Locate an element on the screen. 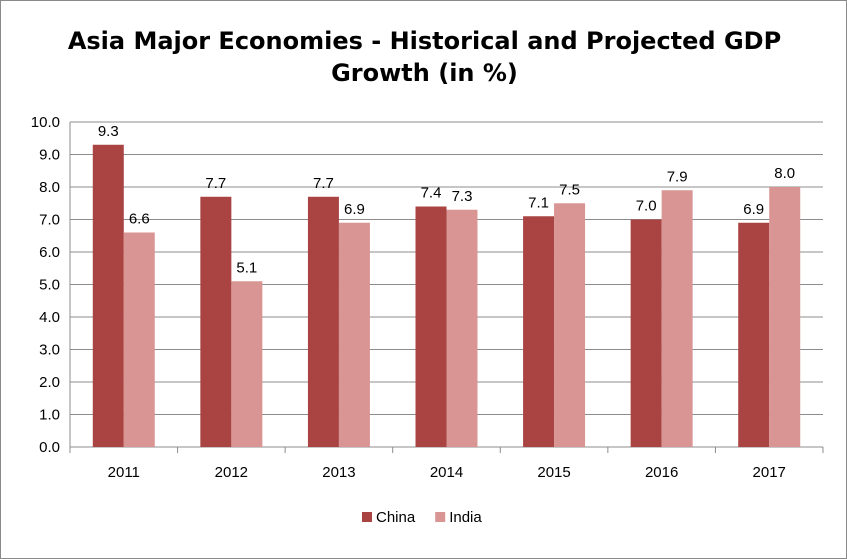 The image size is (847, 559). legend-swatch-china is located at coordinates (367, 517).